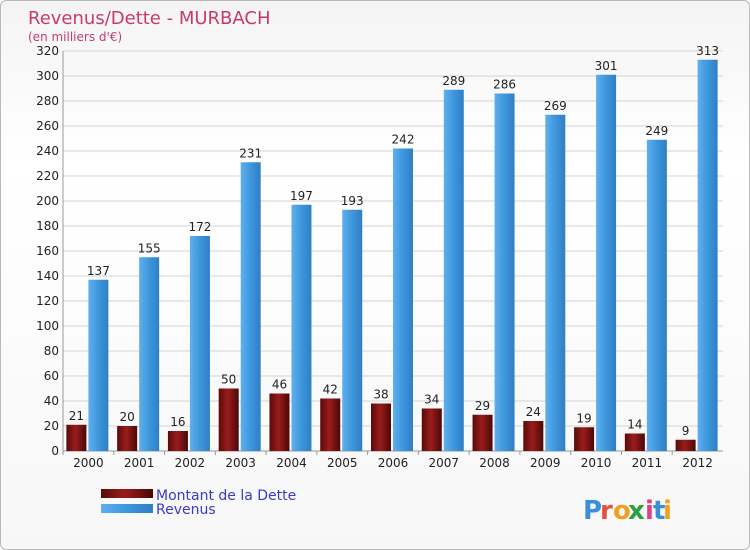  Describe the element at coordinates (51, 401) in the screenshot. I see `y-tick-label: 40` at that location.